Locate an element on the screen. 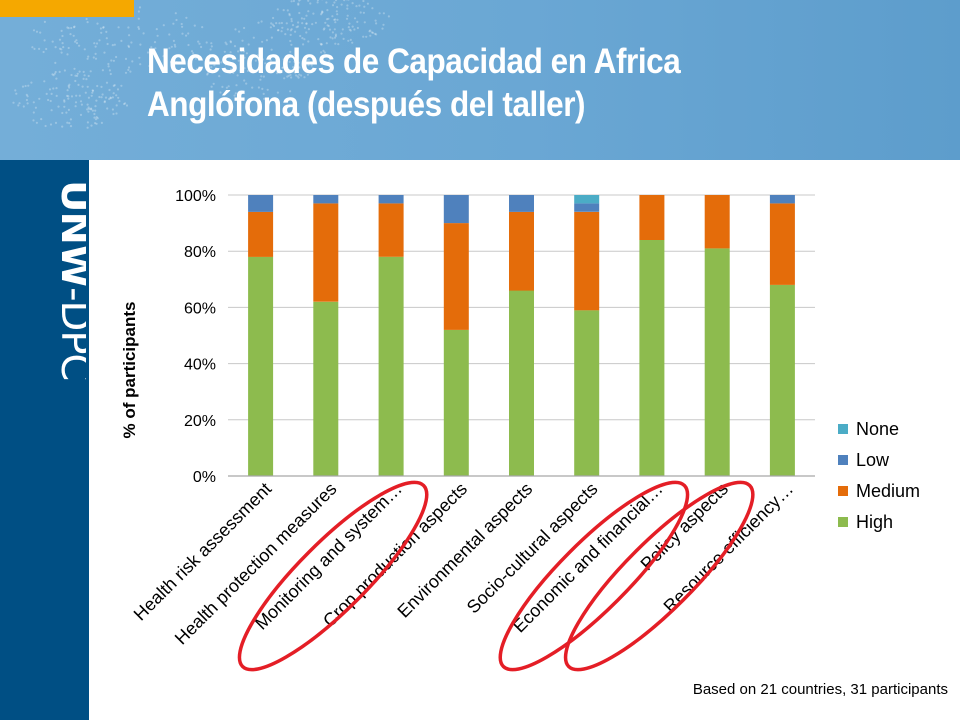  legend-label: Low is located at coordinates (873, 460).